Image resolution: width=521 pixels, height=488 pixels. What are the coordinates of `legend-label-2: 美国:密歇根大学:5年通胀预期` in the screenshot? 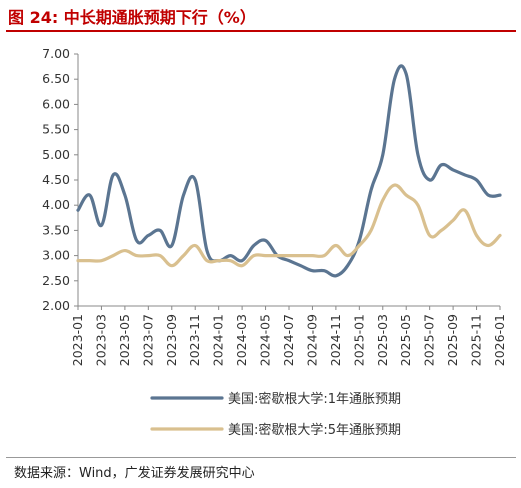 It's located at (314, 430).